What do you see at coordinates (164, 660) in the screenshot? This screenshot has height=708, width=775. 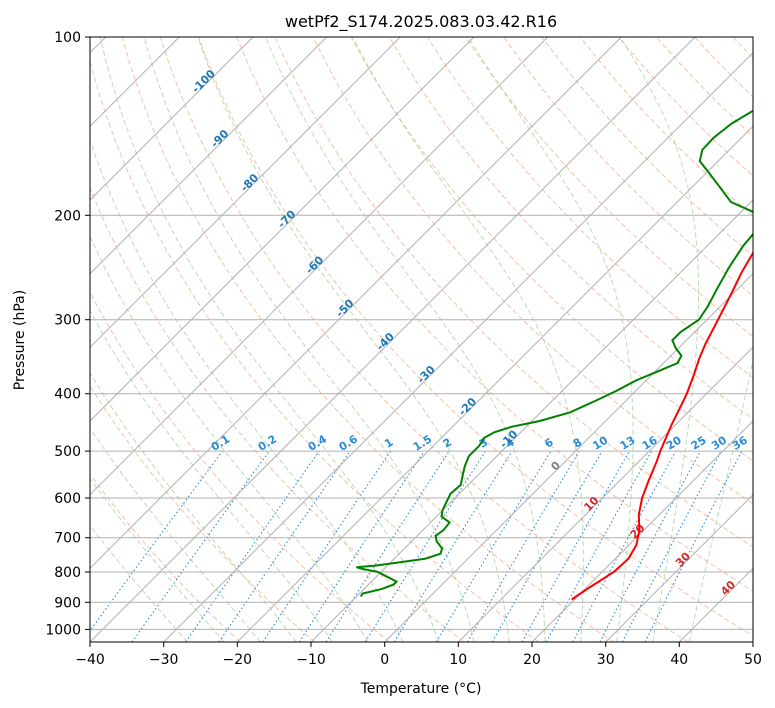 I see `x-tick-label: −30` at bounding box center [164, 660].